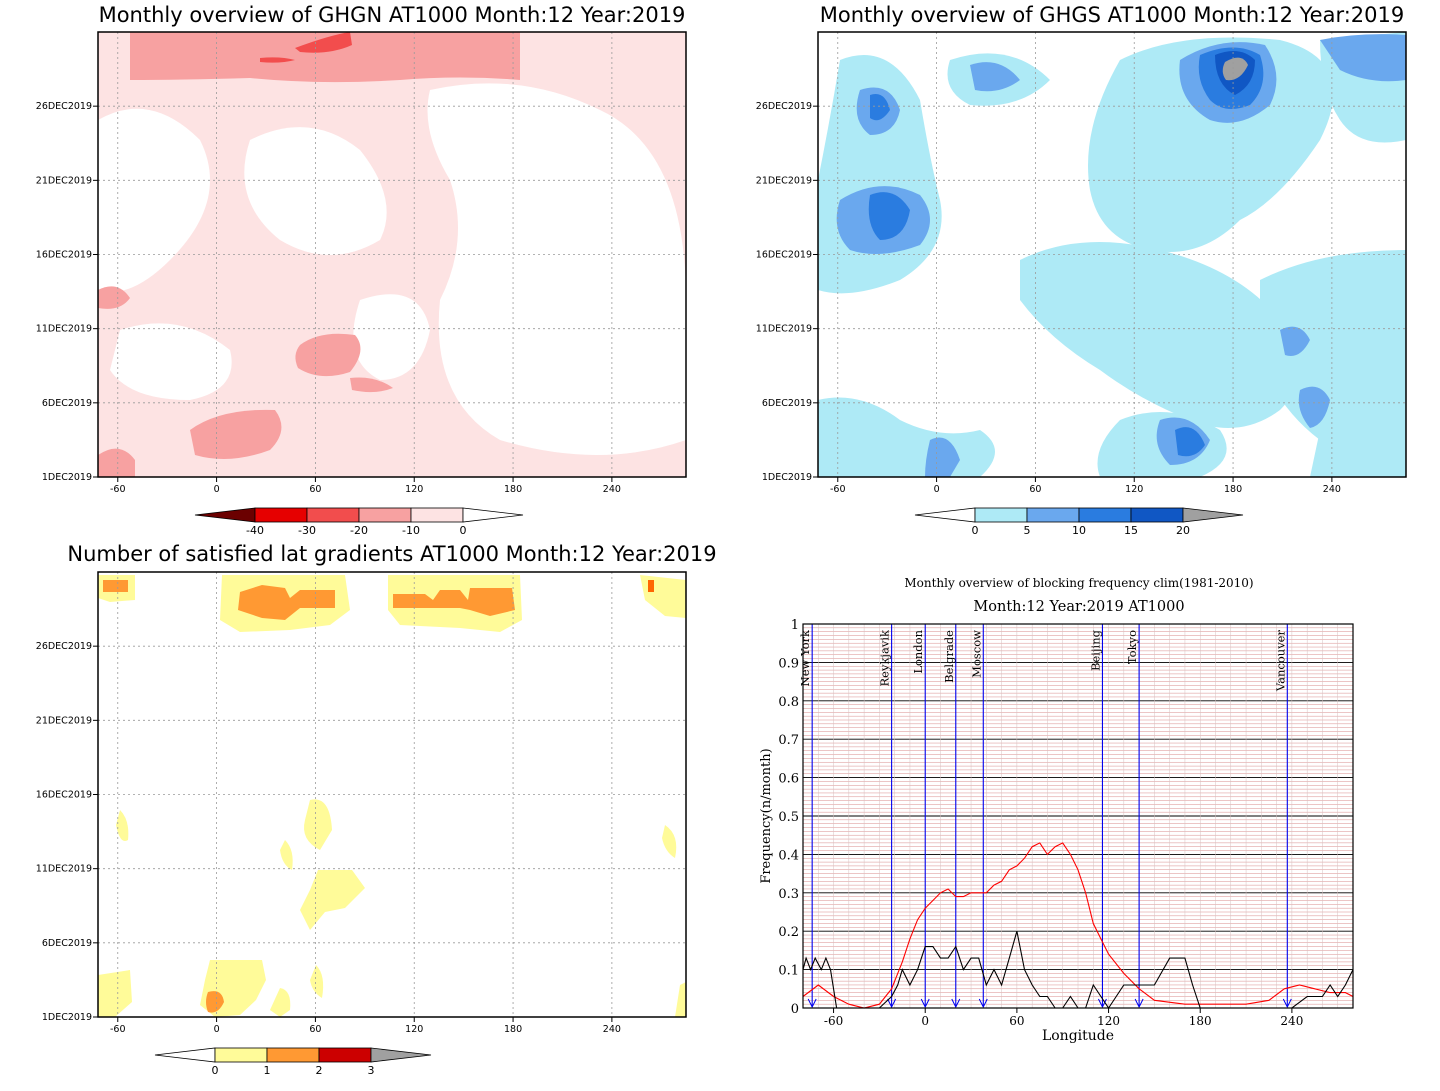 This screenshot has width=1440, height=1091. I want to click on blocking-grid, so click(1078, 816).